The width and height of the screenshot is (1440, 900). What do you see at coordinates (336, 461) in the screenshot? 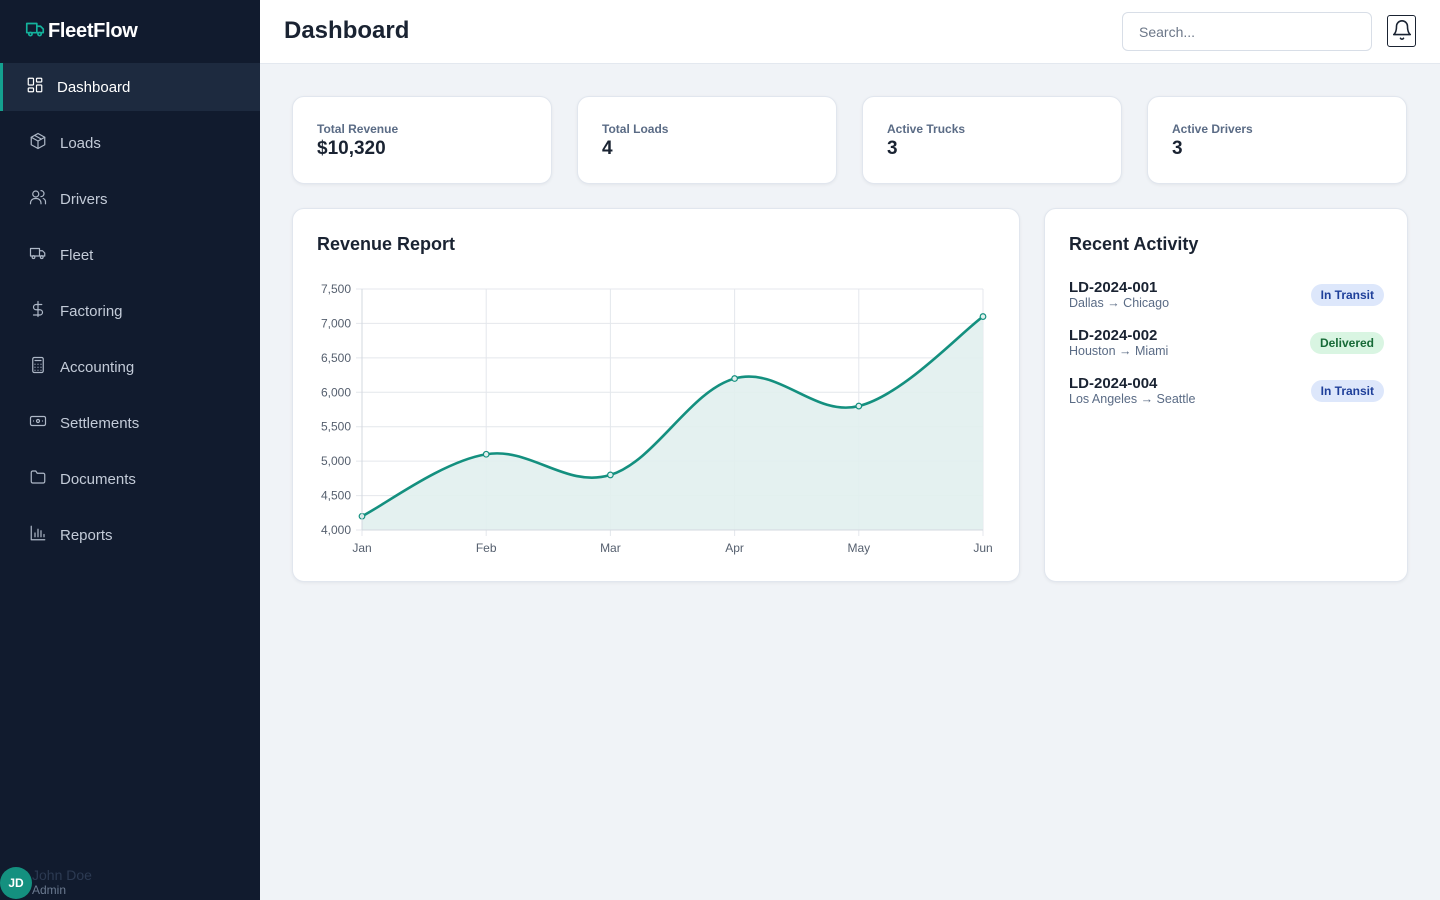
I see `y-tick-label: 5,000` at bounding box center [336, 461].